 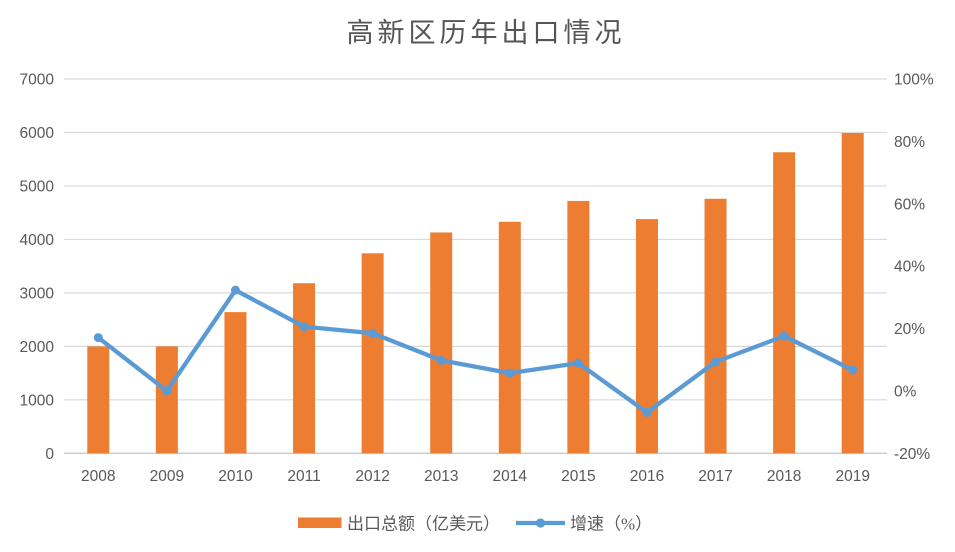 I want to click on x-axis-label: 2016, so click(x=647, y=476).